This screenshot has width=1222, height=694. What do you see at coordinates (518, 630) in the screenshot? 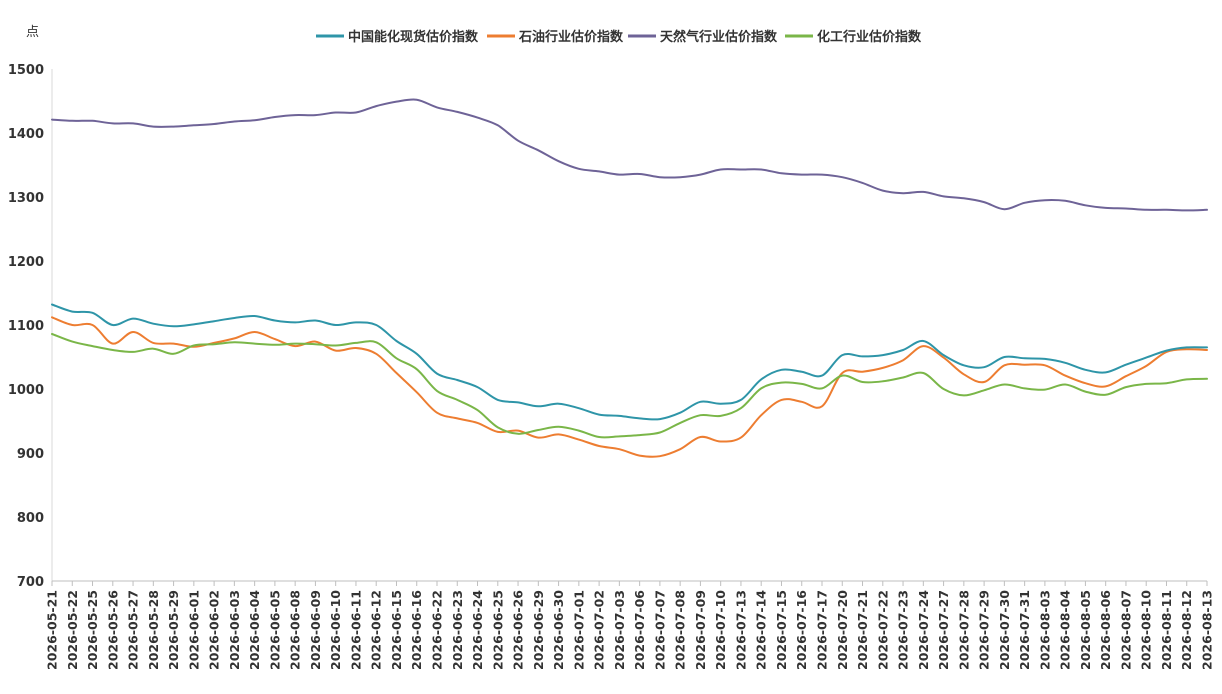
I see `x-tick-label: 2026-06-26` at bounding box center [518, 630].